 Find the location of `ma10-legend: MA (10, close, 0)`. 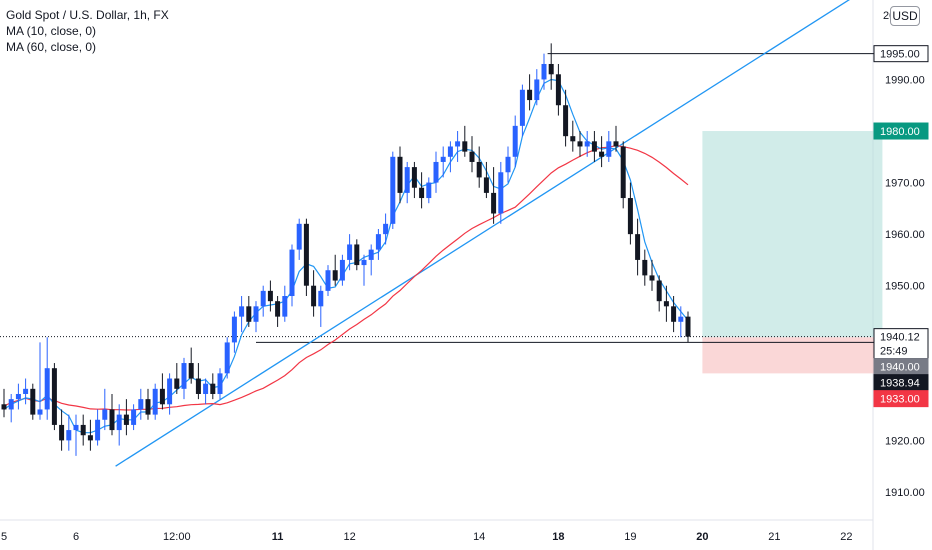

ma10-legend: MA (10, close, 0) is located at coordinates (51, 31).